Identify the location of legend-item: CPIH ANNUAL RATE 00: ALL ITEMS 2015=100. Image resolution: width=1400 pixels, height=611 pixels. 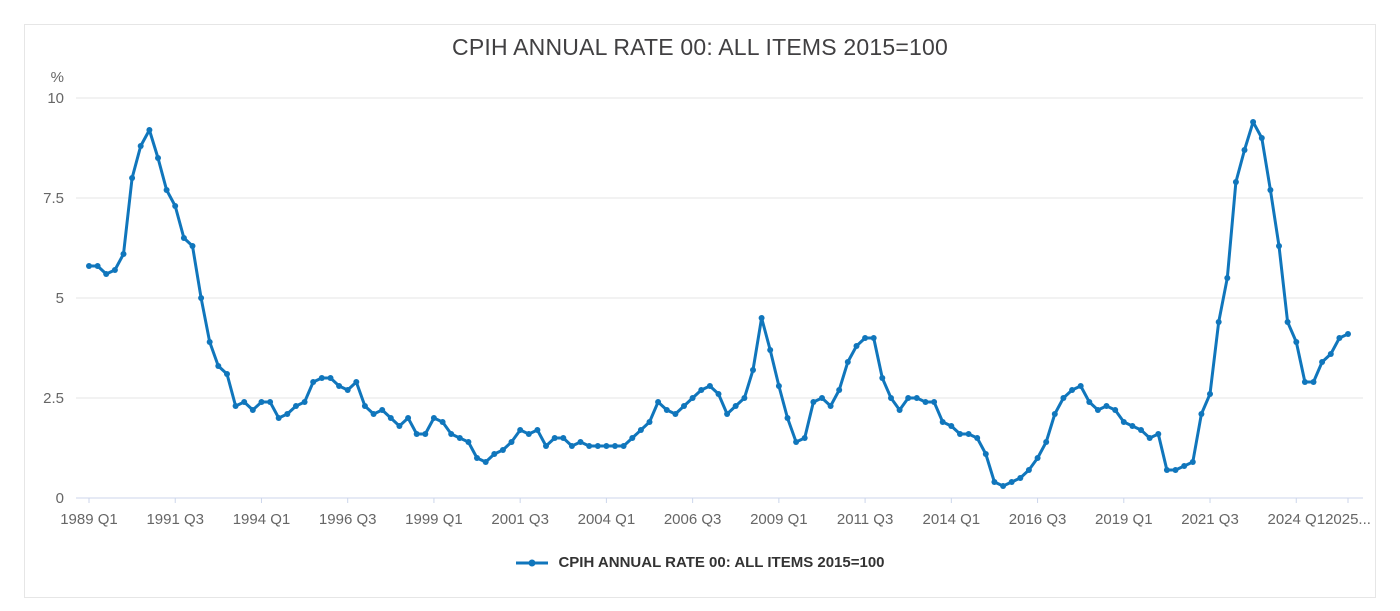
(700, 562).